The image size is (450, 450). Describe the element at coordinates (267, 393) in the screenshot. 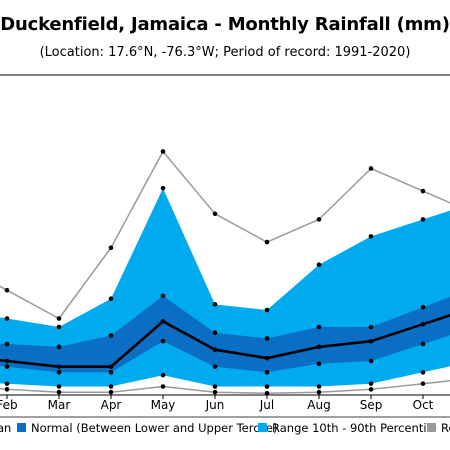

I see `record-low-point-jul` at that location.